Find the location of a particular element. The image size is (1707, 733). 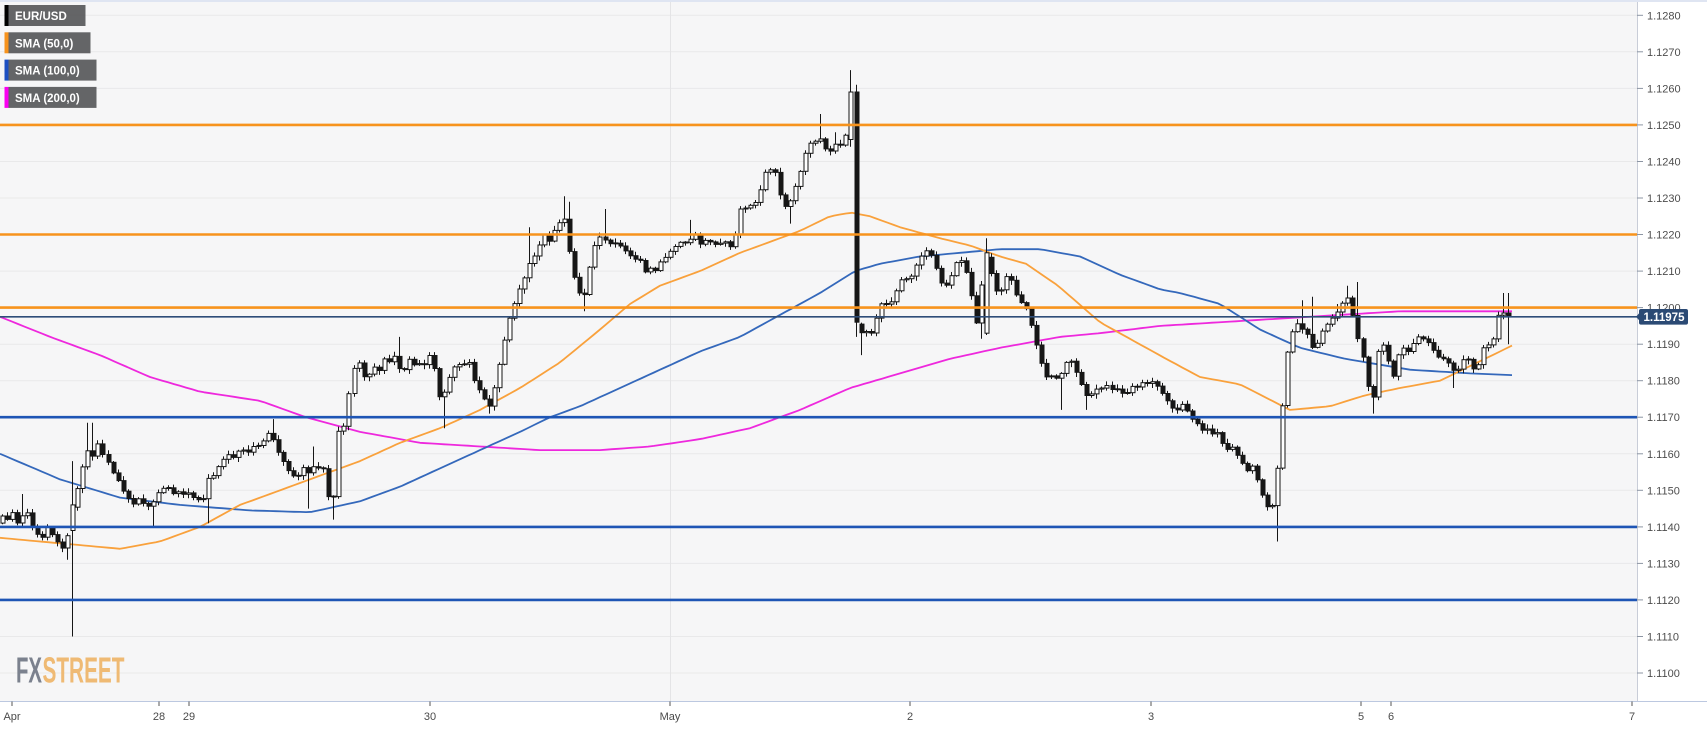

svg-text: 1.1260 is located at coordinates (1664, 89).